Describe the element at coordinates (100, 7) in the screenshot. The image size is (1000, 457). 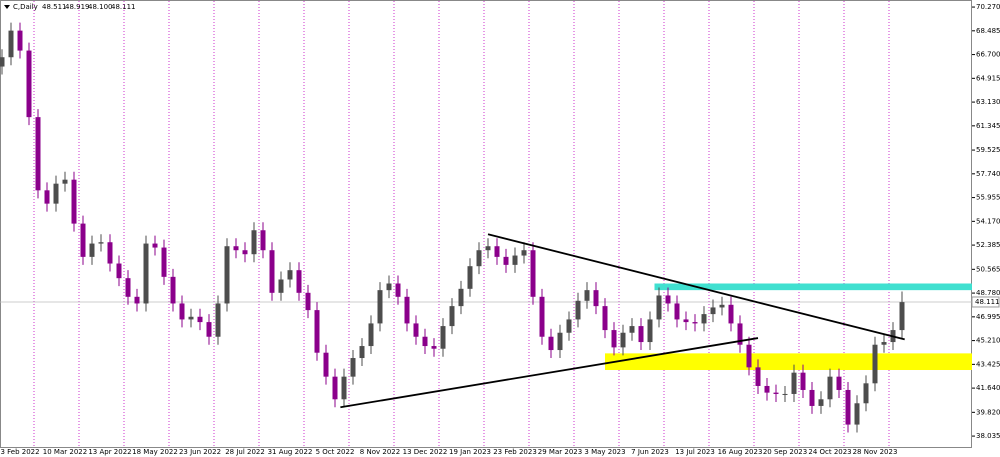
I see `quote-value: 48.100` at that location.